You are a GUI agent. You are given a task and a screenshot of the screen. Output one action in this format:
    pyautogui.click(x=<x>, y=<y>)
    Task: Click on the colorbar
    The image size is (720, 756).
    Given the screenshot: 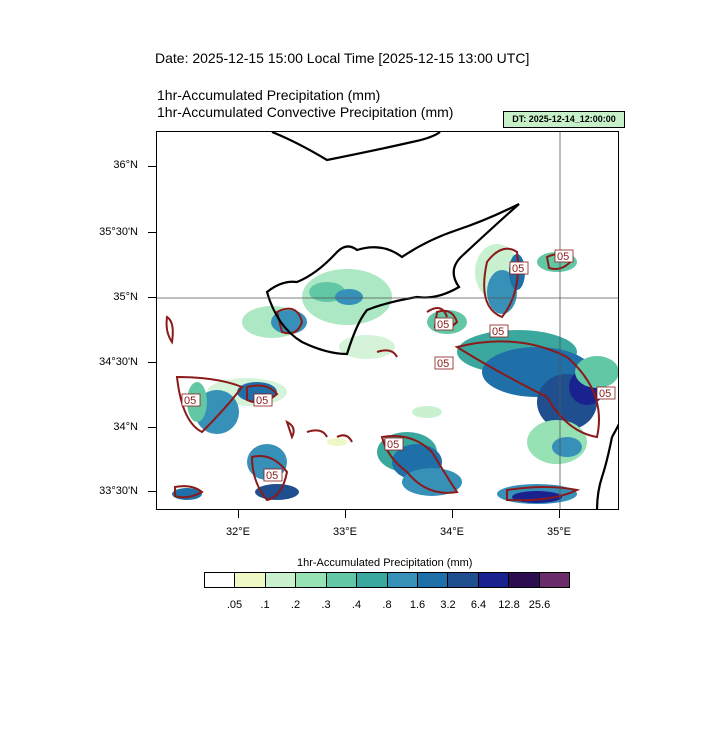 What is the action you would take?
    pyautogui.click(x=387, y=580)
    